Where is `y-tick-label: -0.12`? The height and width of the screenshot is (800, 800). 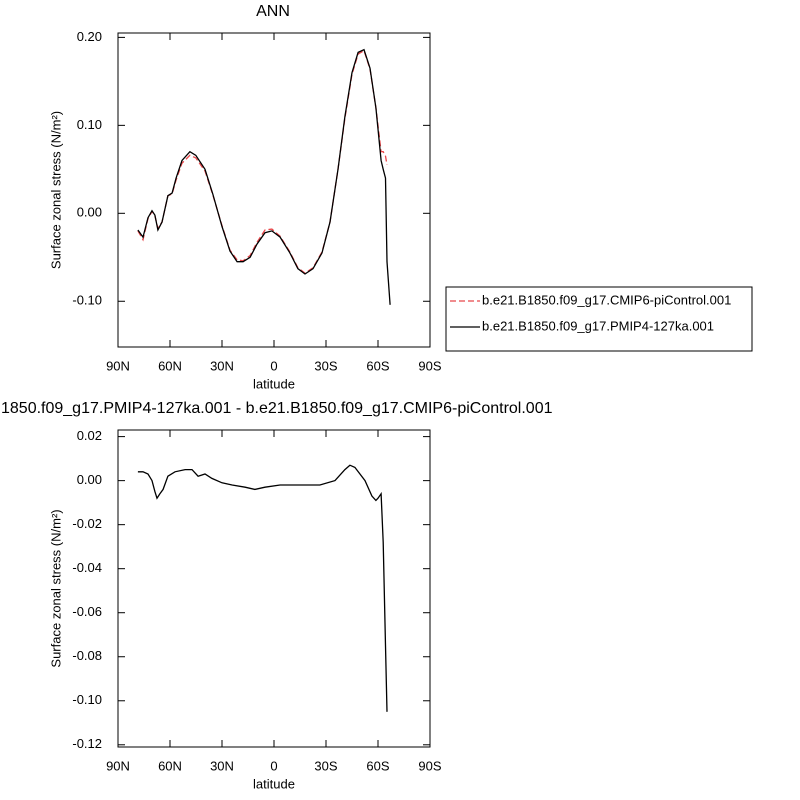 y-tick-label: -0.12 is located at coordinates (87, 743).